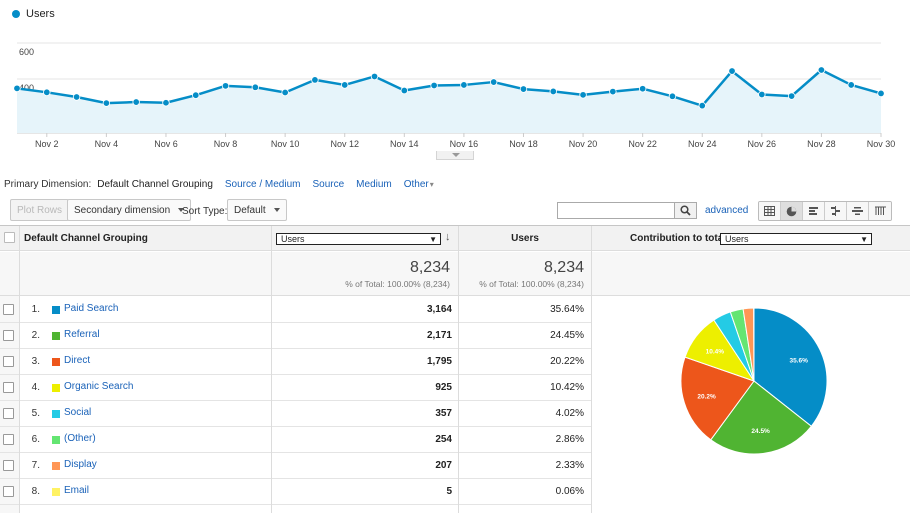 The width and height of the screenshot is (910, 513). What do you see at coordinates (814, 211) in the screenshot?
I see `view-performance-button` at bounding box center [814, 211].